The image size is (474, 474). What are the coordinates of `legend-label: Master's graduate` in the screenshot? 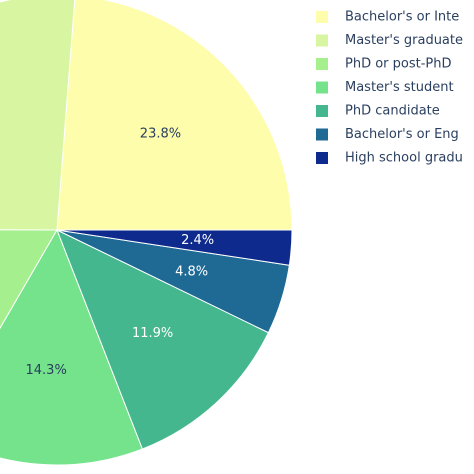 It's located at (404, 40).